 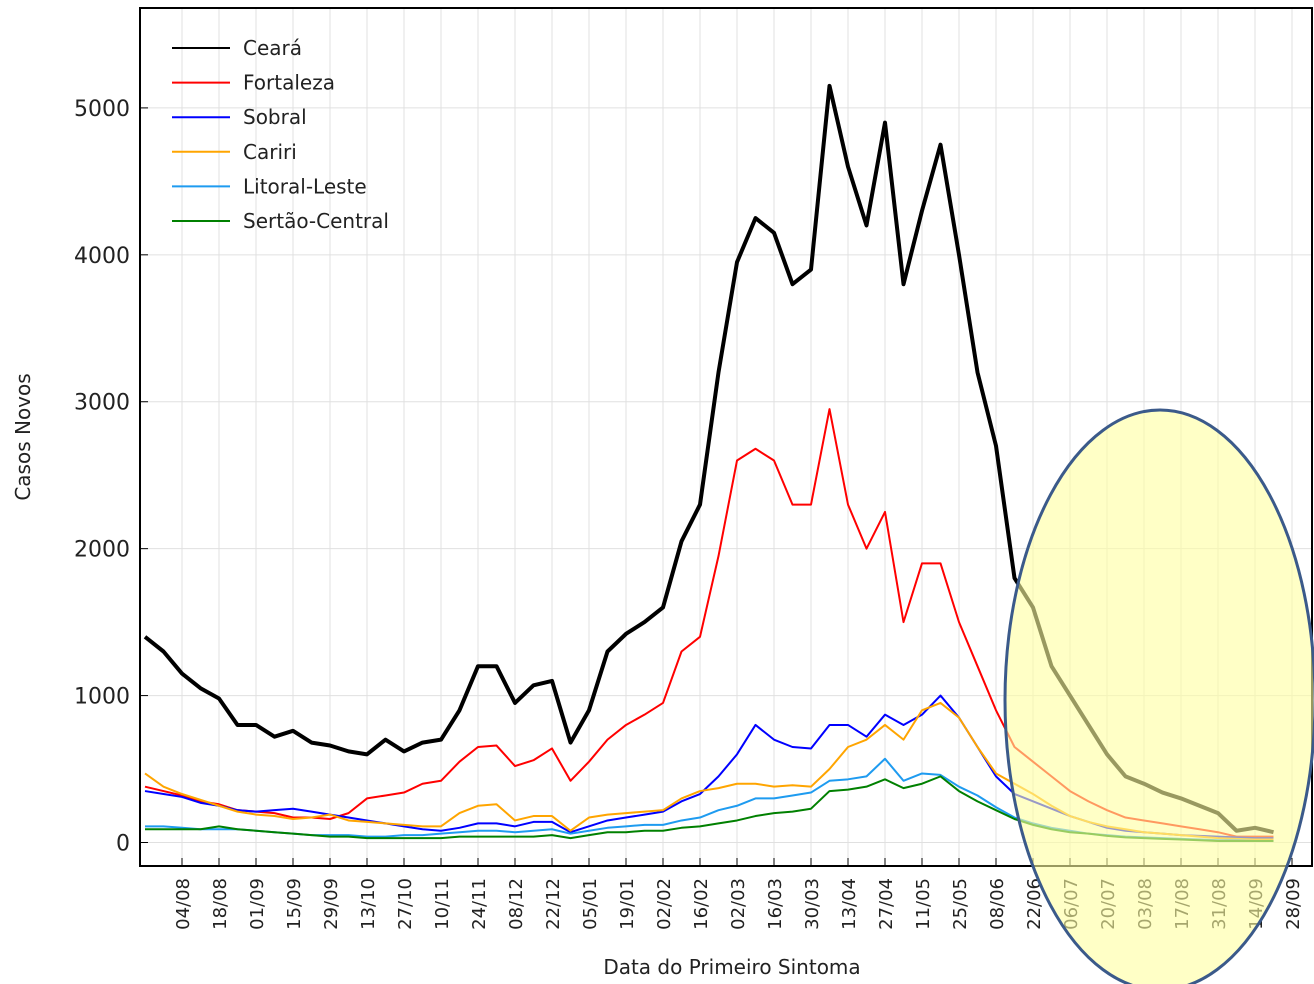 I want to click on x-tick-label: 11/05, so click(x=923, y=904).